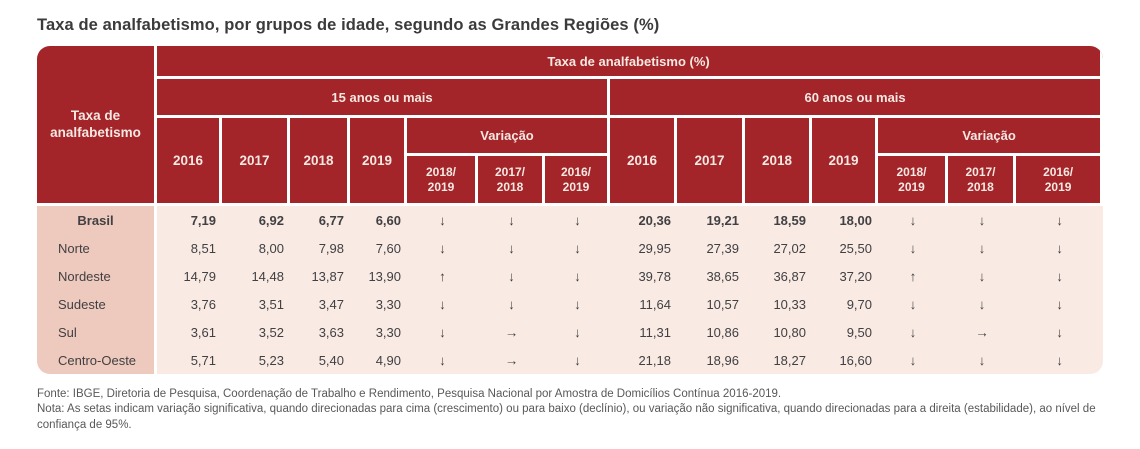  What do you see at coordinates (256, 220) in the screenshot?
I see `value-cell: 6,92` at bounding box center [256, 220].